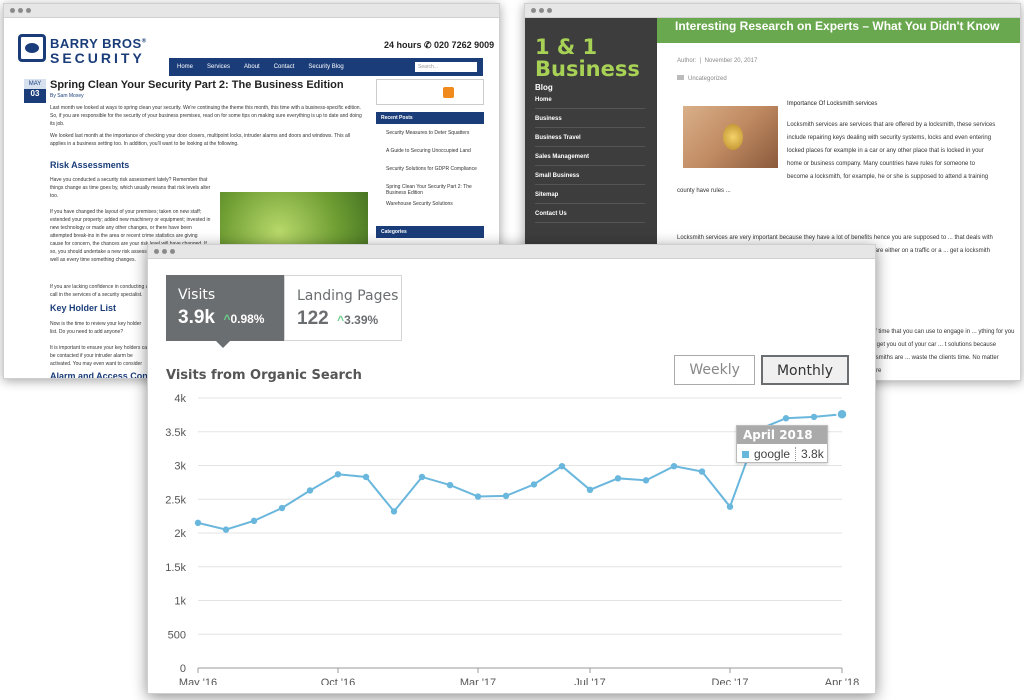 The image size is (1024, 700). What do you see at coordinates (338, 681) in the screenshot?
I see `x-tick-label: Oct '16` at bounding box center [338, 681].